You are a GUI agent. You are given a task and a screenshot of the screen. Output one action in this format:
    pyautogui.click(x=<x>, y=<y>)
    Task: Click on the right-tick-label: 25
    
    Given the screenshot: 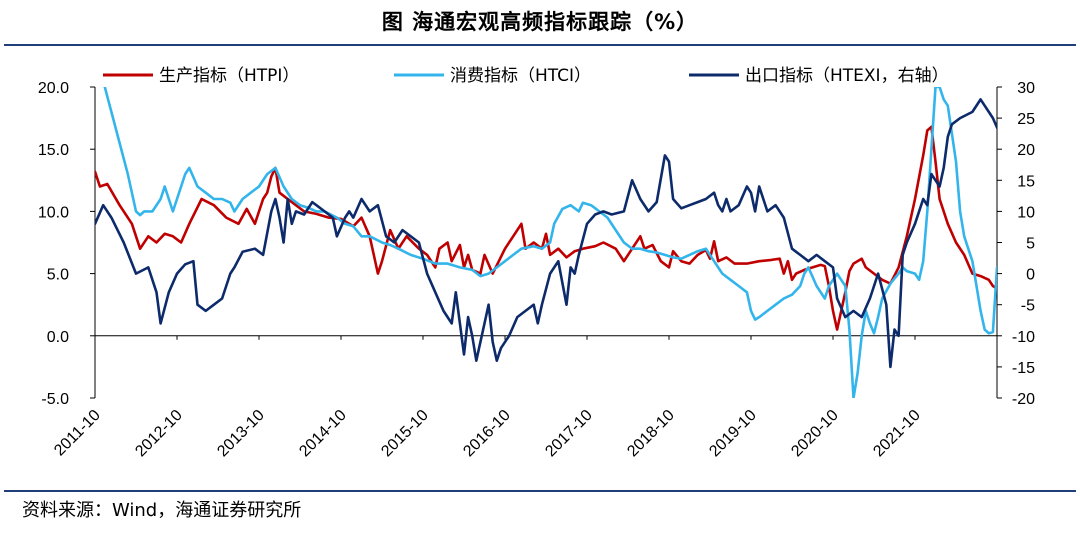 What is the action you would take?
    pyautogui.click(x=1026, y=119)
    